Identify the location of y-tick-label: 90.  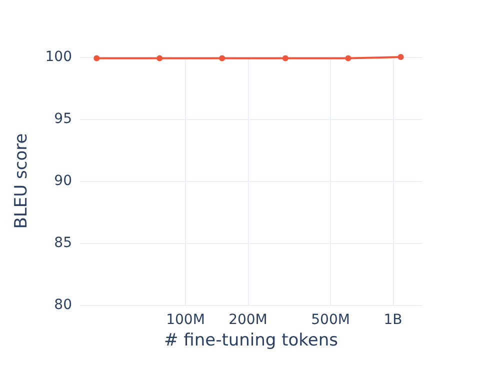
(63, 181).